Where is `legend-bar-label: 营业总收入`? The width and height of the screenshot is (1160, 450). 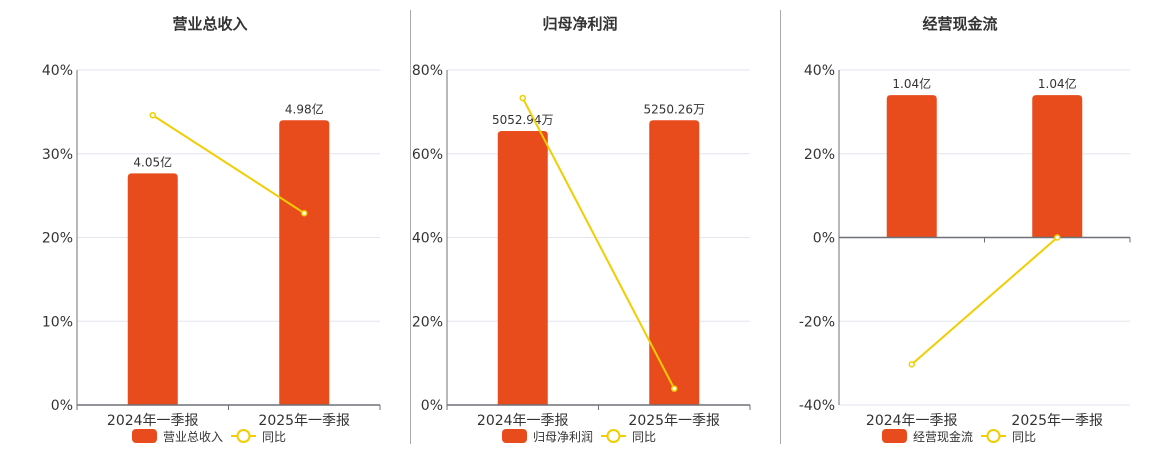 legend-bar-label: 营业总收入 is located at coordinates (193, 437).